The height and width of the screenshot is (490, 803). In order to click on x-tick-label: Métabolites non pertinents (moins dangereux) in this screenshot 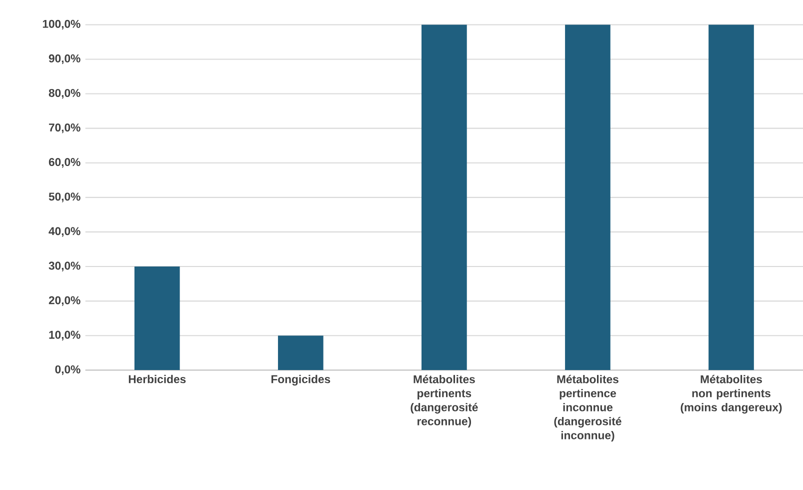, I will do `click(731, 394)`.